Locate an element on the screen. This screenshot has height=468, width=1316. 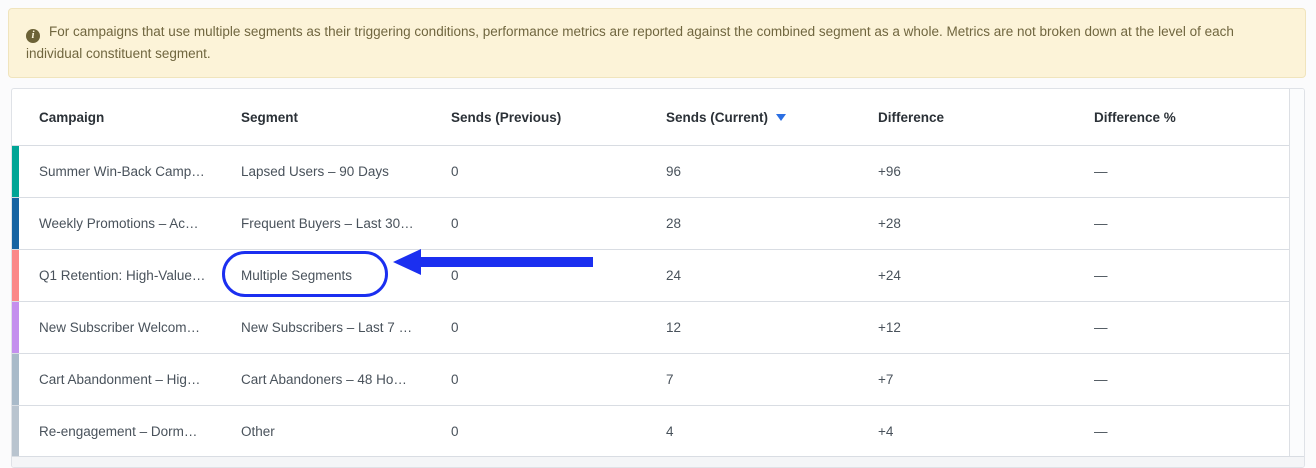
sends-current-cell: 4 is located at coordinates (670, 431).